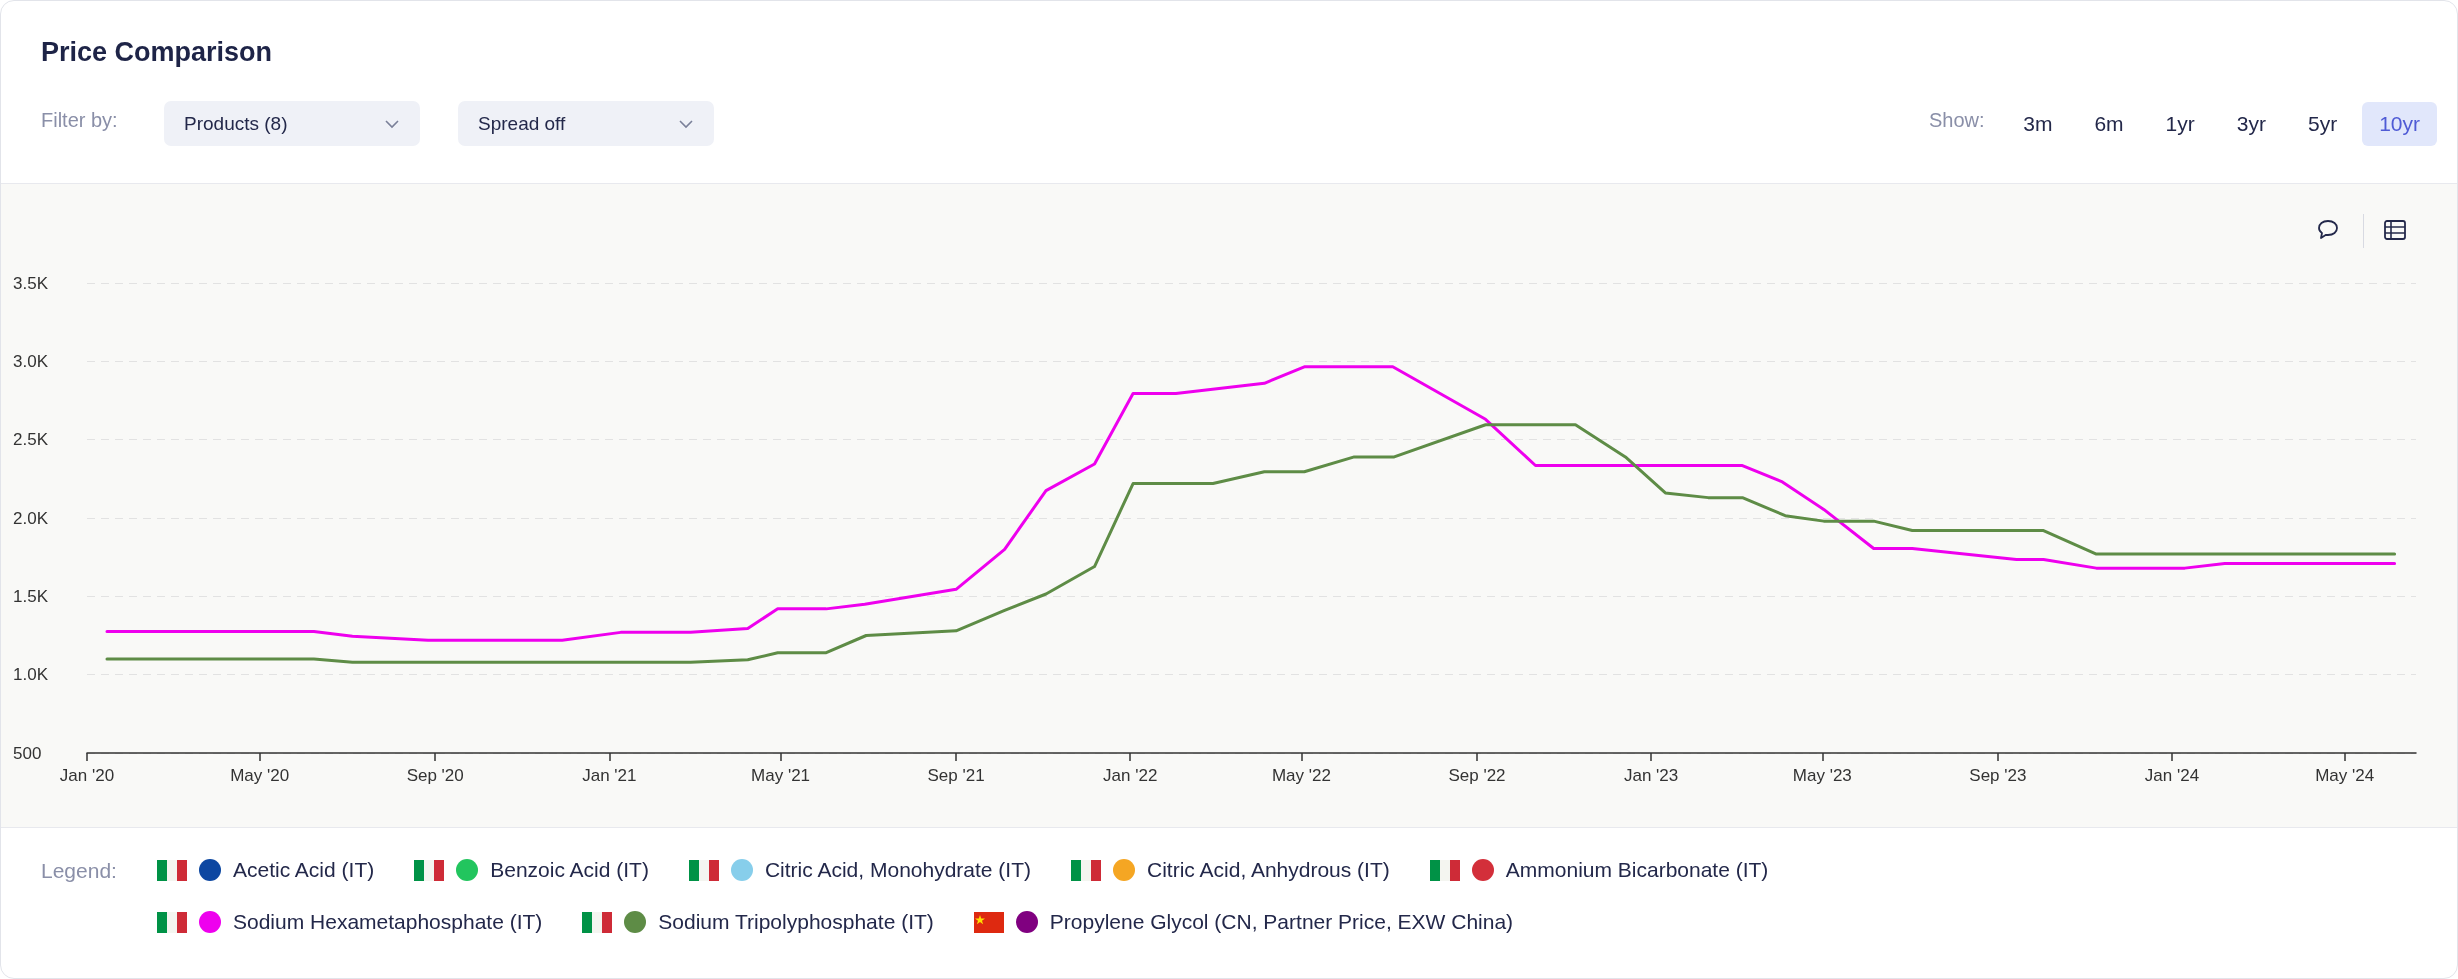 The width and height of the screenshot is (2458, 979). Describe the element at coordinates (27, 753) in the screenshot. I see `y-tick-label: 500` at that location.